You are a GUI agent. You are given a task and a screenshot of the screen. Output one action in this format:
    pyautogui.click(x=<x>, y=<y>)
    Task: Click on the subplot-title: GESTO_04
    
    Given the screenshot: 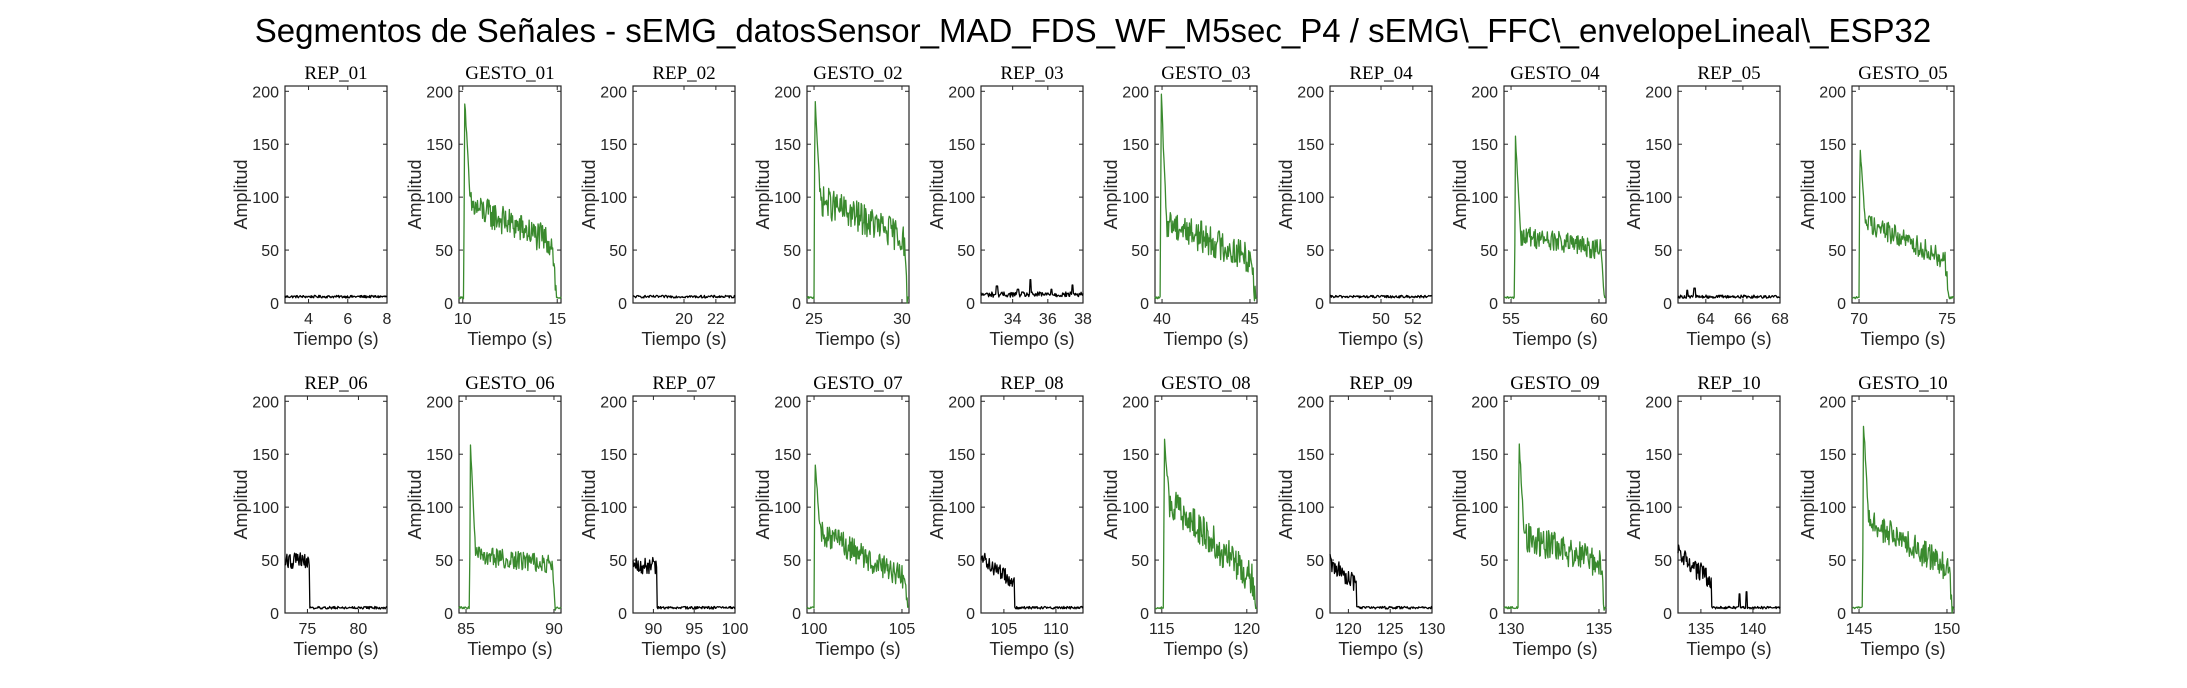 What is the action you would take?
    pyautogui.click(x=1555, y=73)
    